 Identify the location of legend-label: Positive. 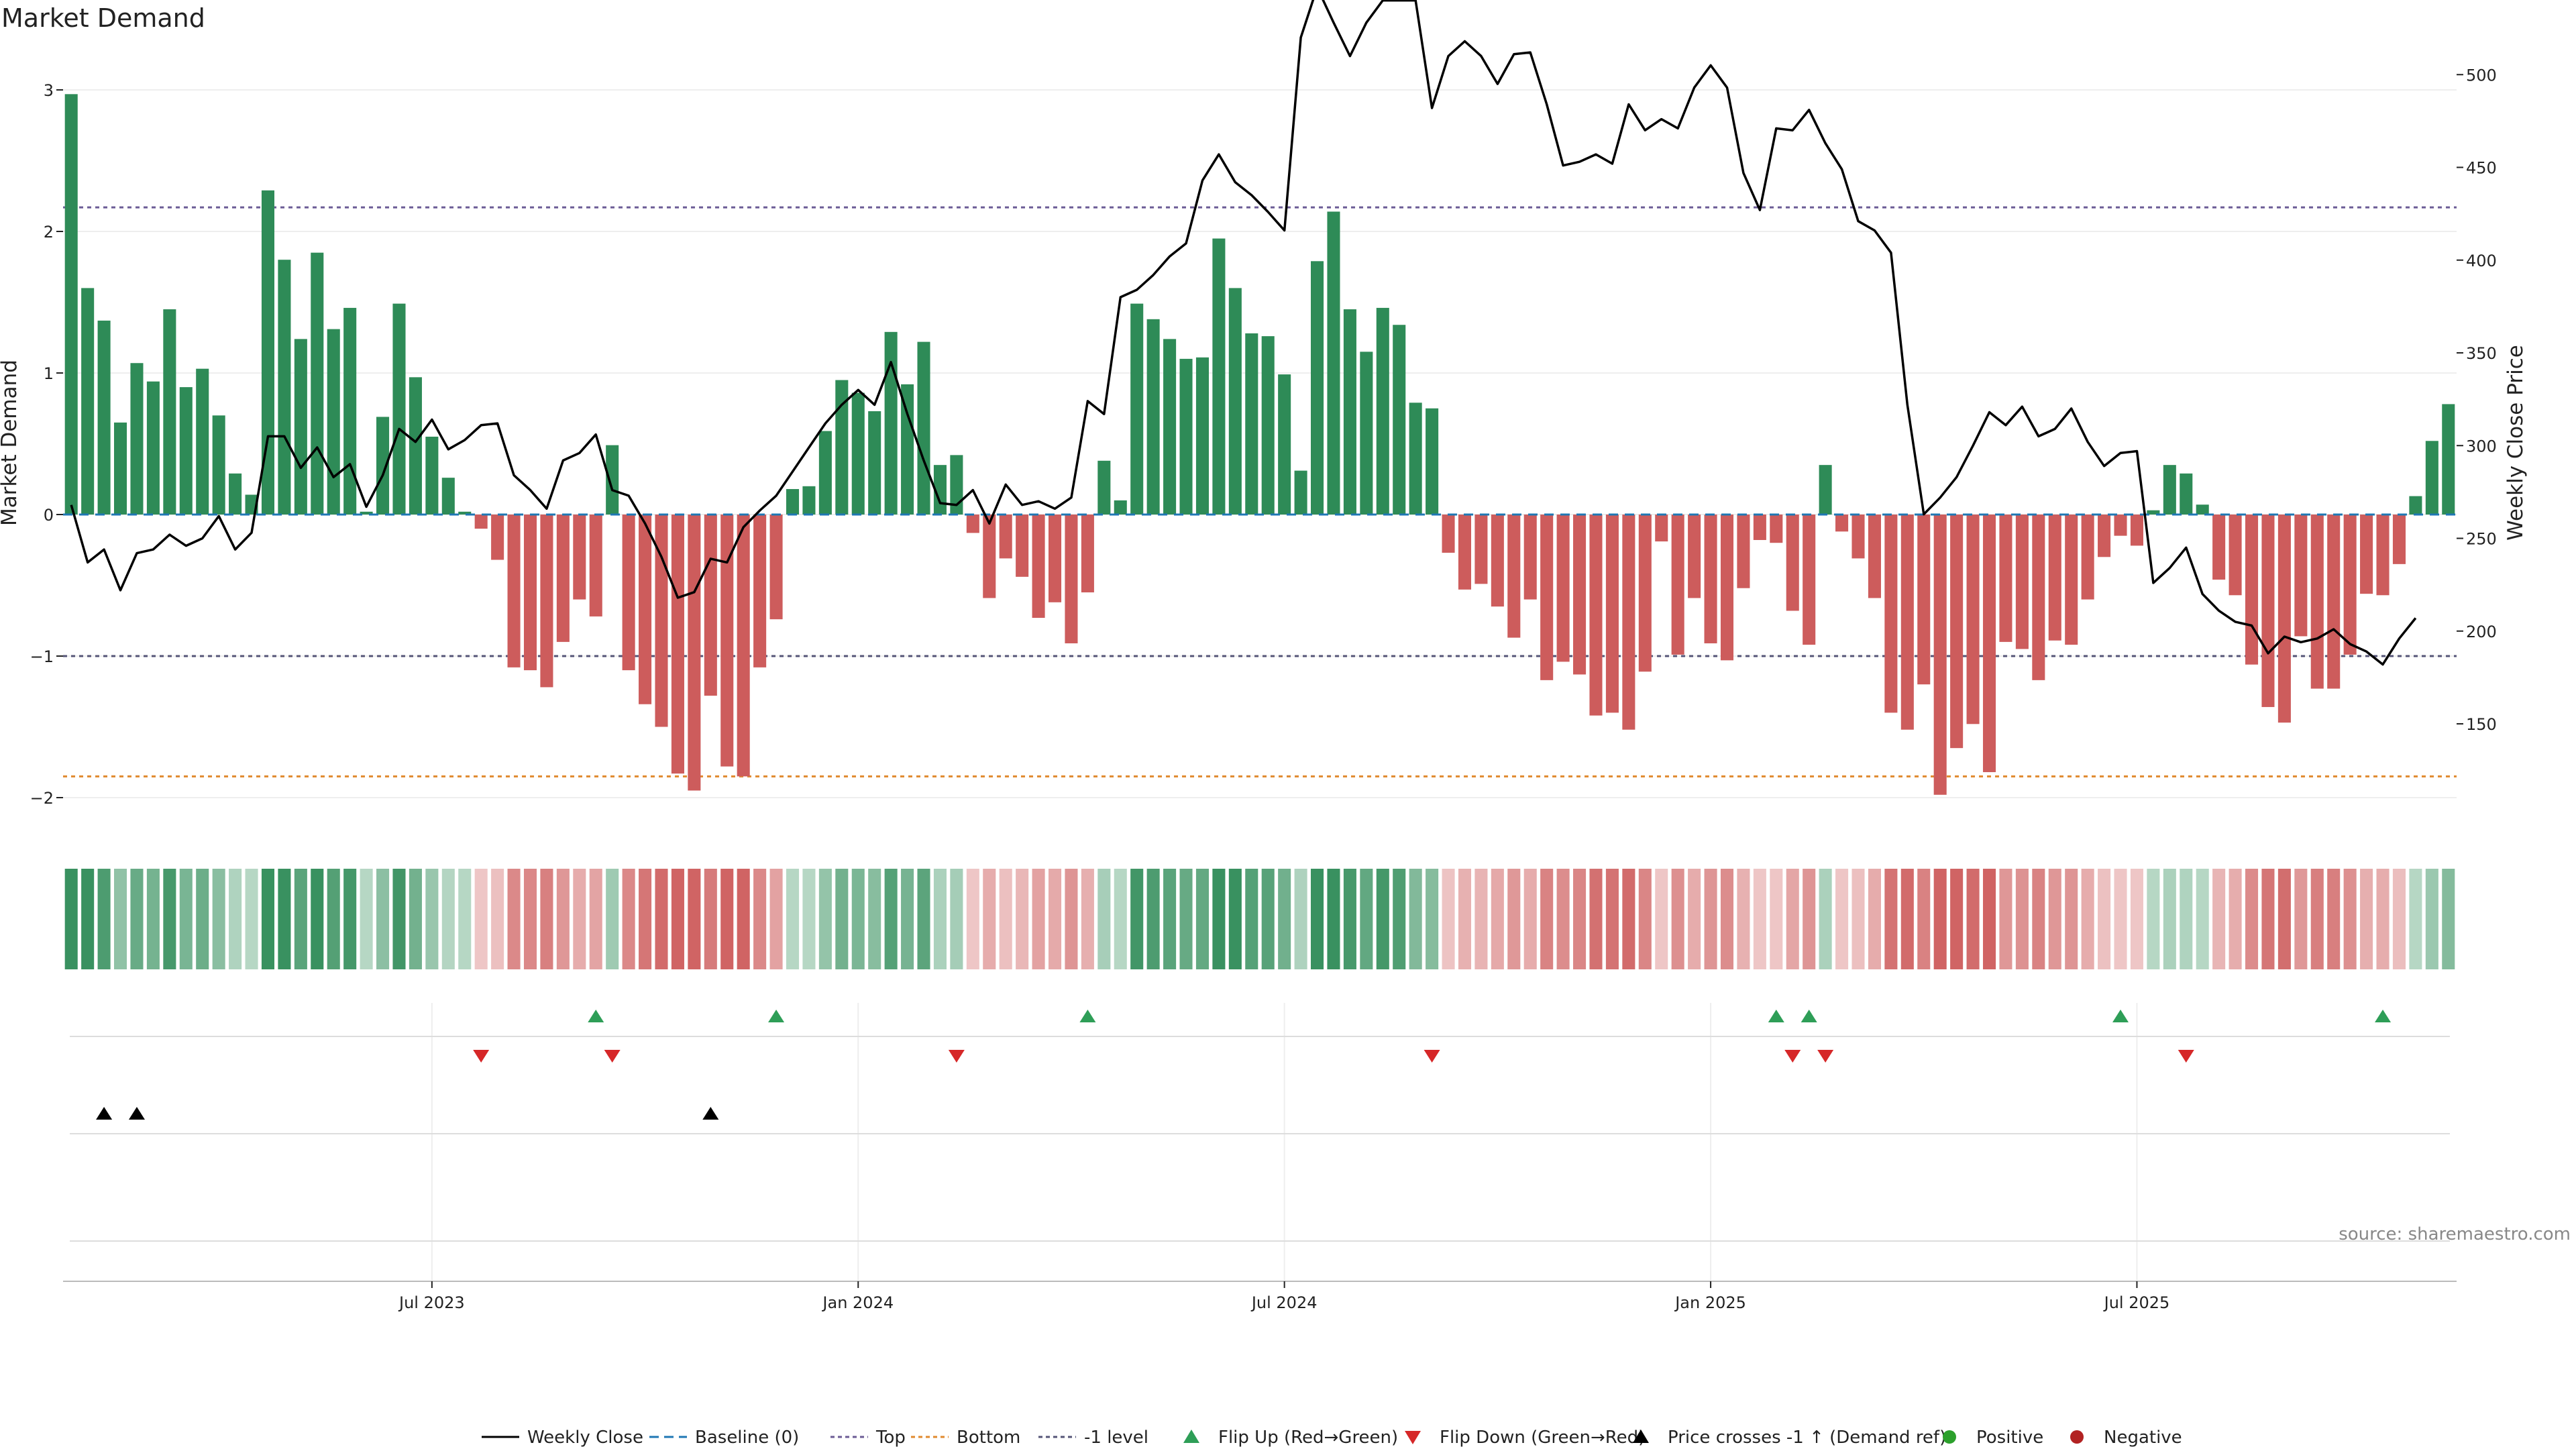
(2009, 1438).